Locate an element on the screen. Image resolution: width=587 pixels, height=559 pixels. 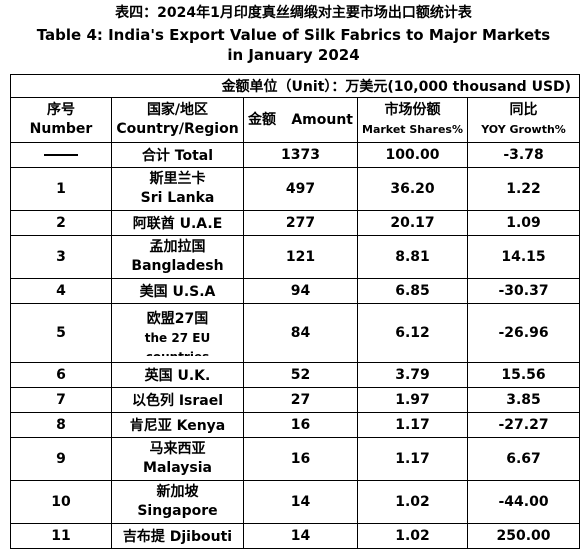
row-yoy: 6.67 is located at coordinates (523, 459).